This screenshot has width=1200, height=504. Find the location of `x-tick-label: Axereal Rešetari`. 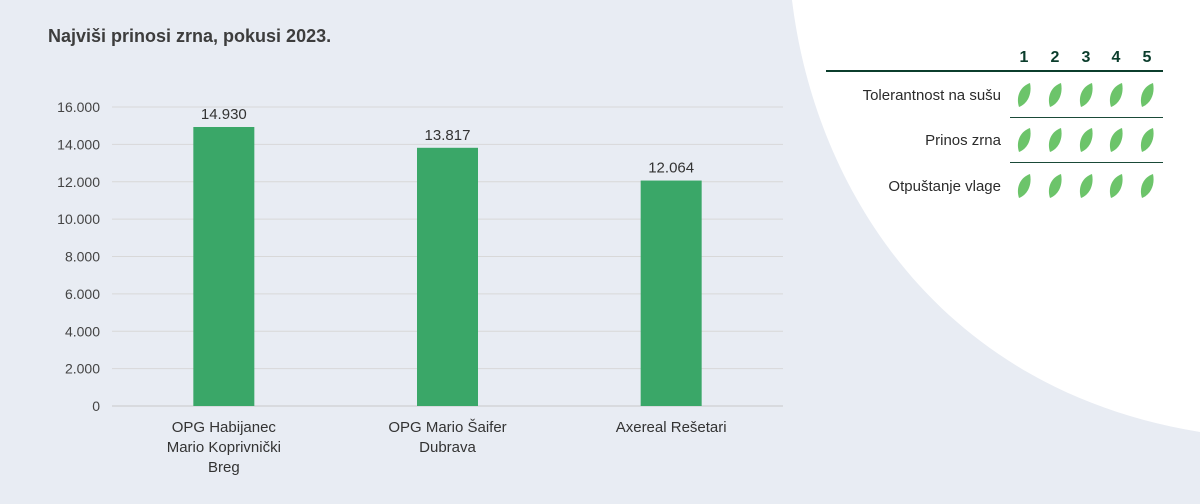

x-tick-label: Axereal Rešetari is located at coordinates (671, 427).